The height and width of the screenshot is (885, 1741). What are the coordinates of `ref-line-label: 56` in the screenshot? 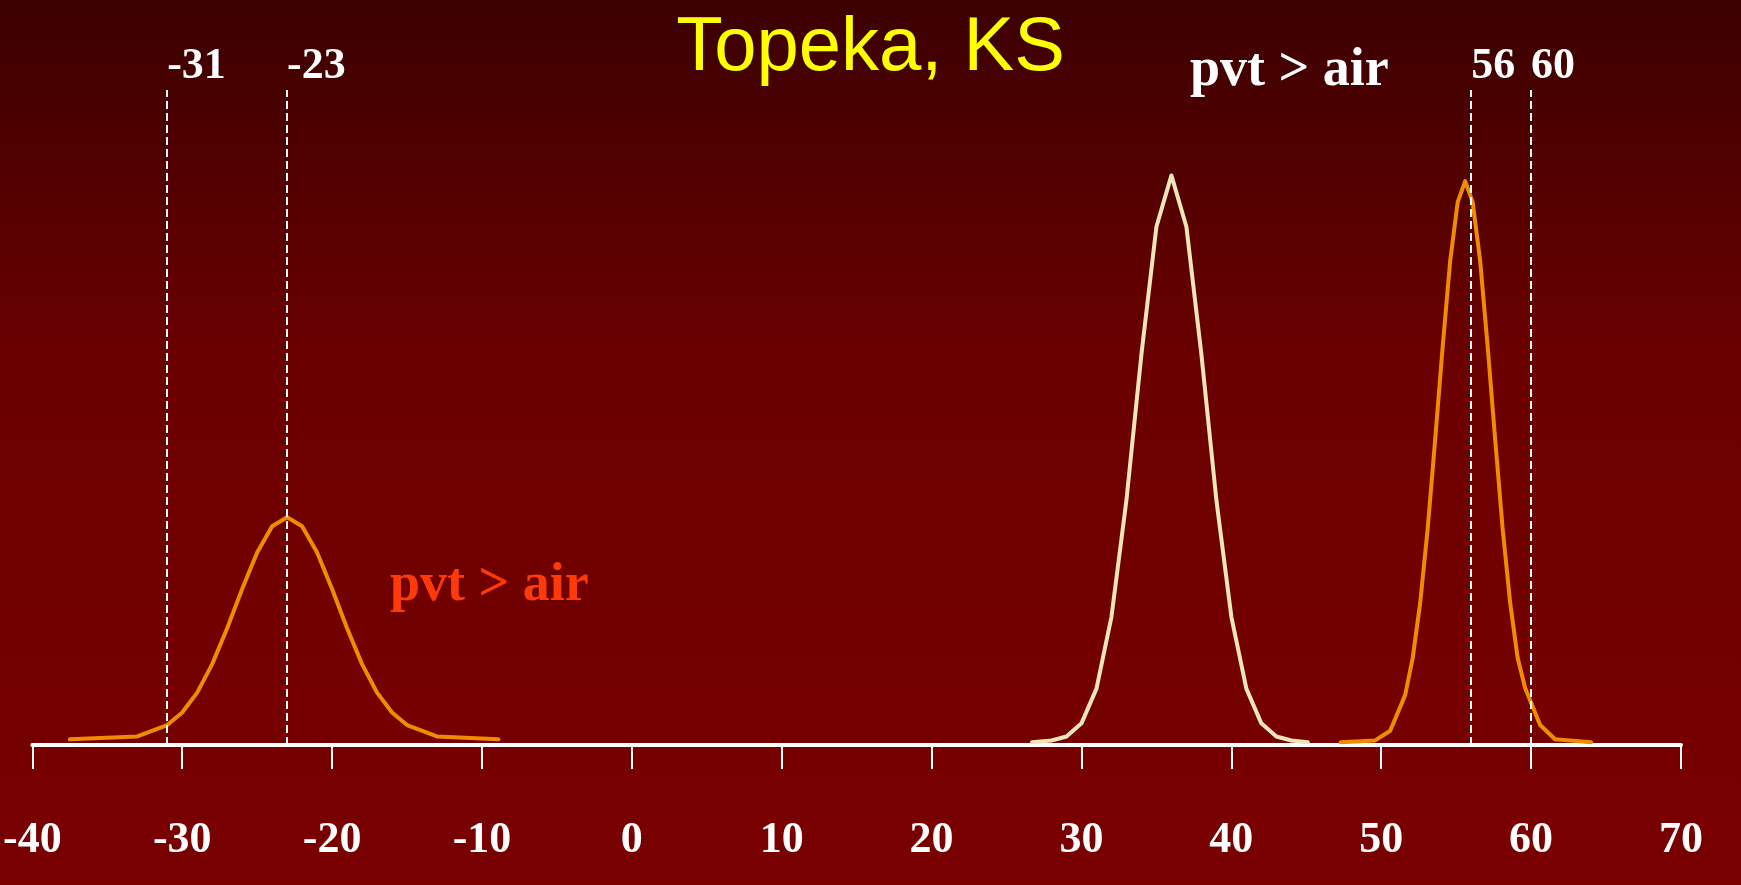 It's located at (1493, 63).